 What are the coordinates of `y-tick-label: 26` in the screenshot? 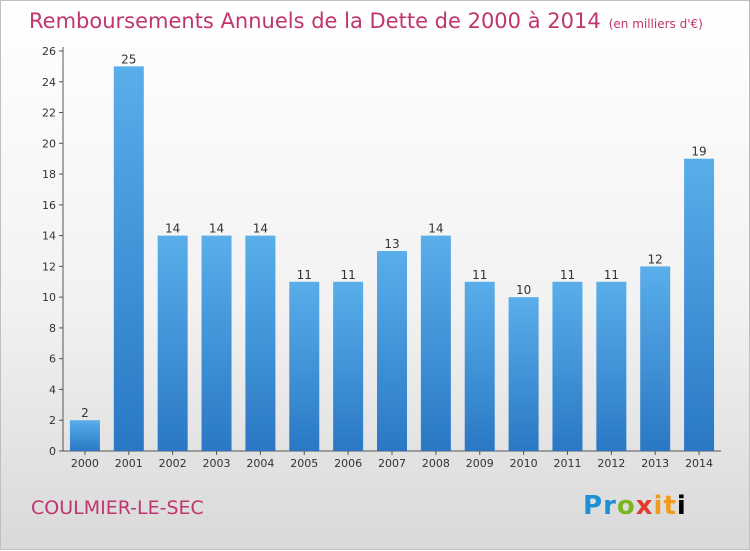 It's located at (49, 51).